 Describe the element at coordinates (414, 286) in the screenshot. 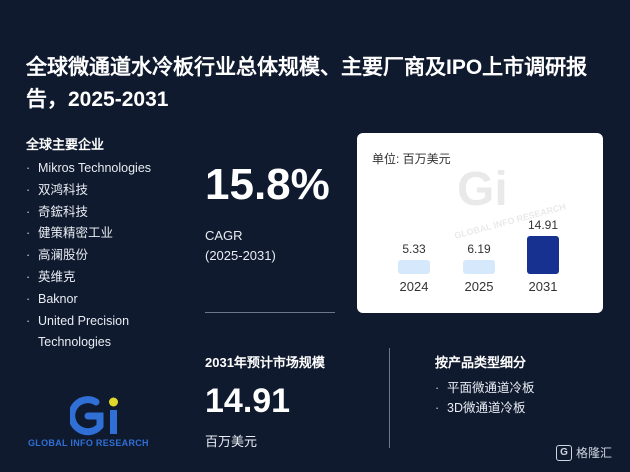

I see `category-label: 2024` at that location.